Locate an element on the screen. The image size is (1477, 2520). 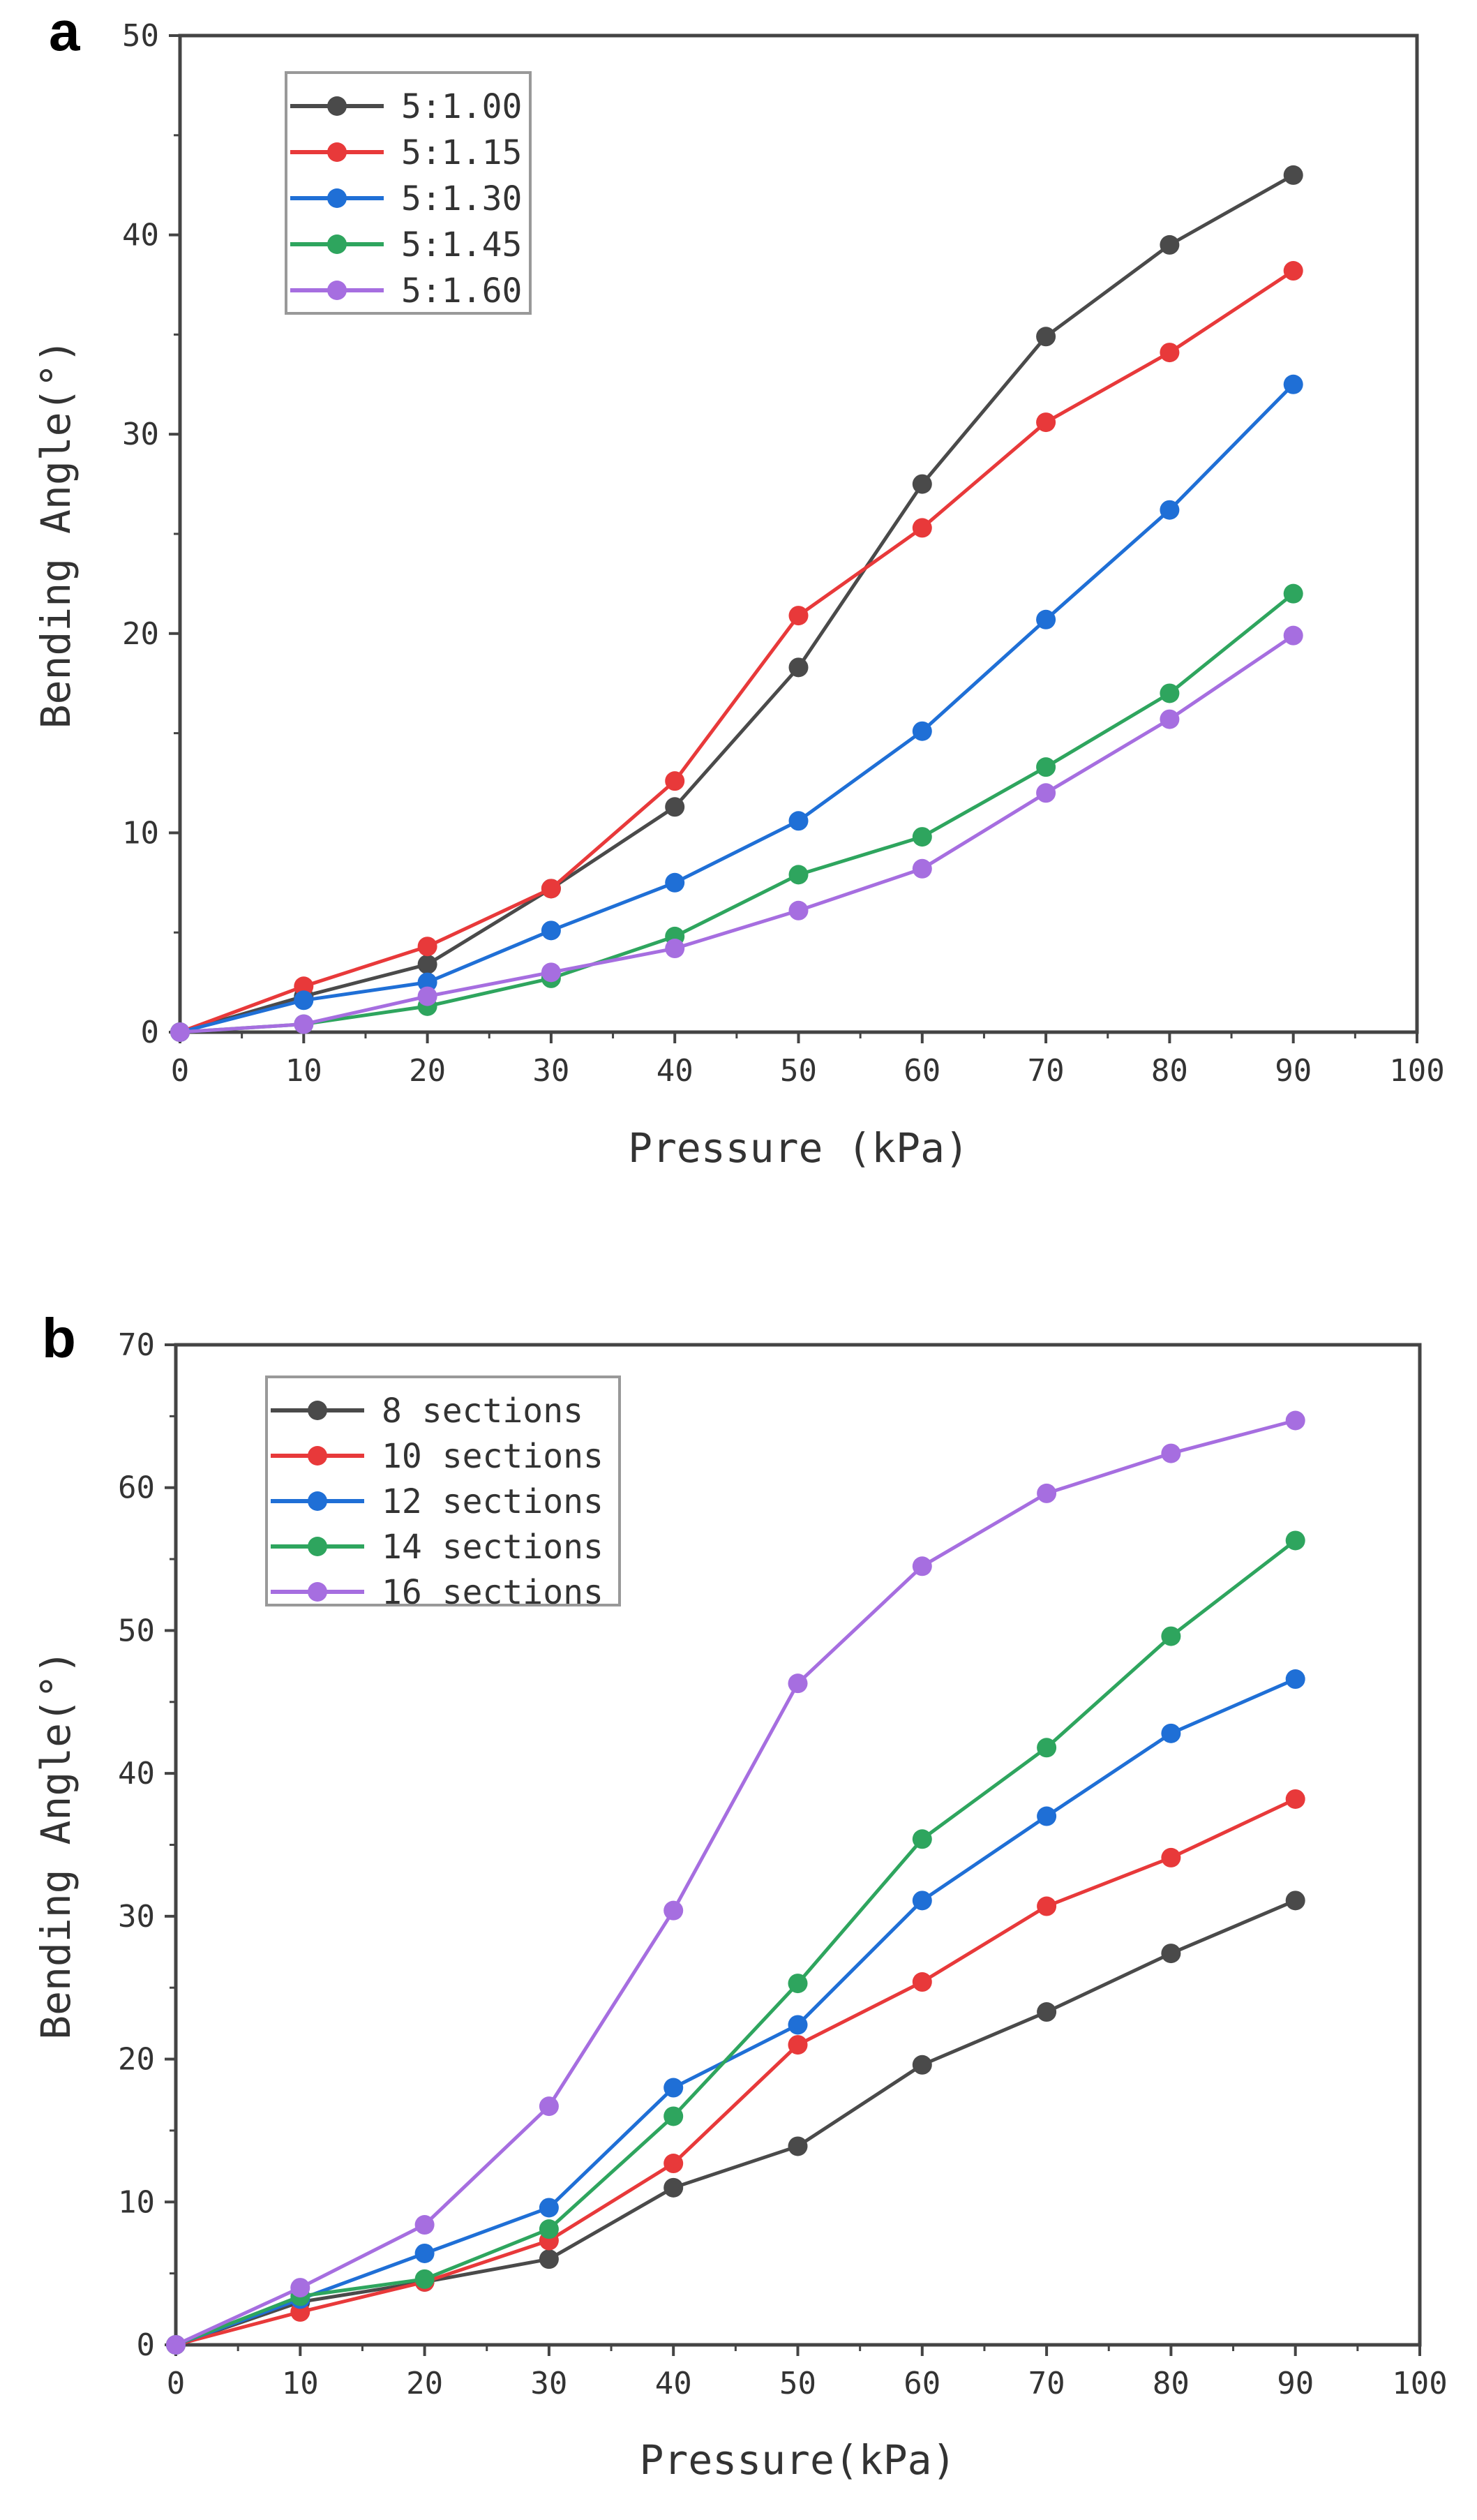
legend-label: 12 sections is located at coordinates (492, 1502).